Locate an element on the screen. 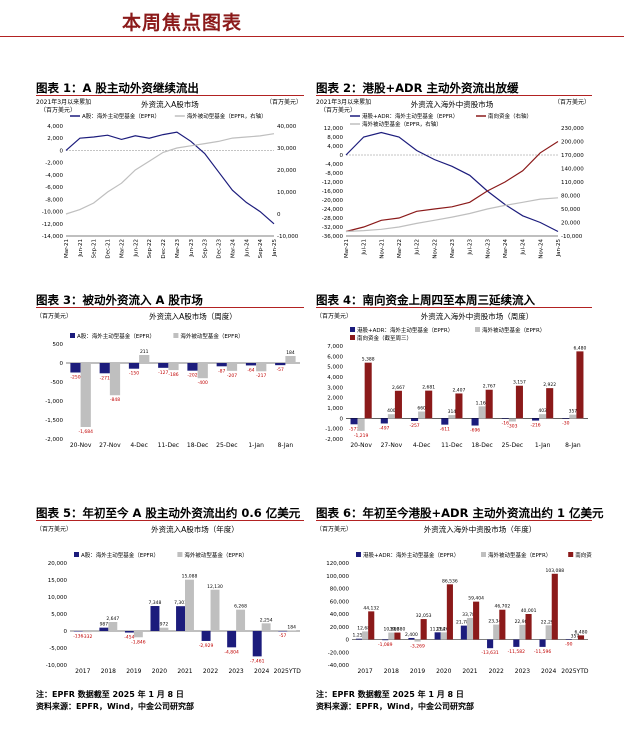 Image resolution: width=624 pixels, height=751 pixels. x-tick-label-5: 2022 is located at coordinates (496, 671).